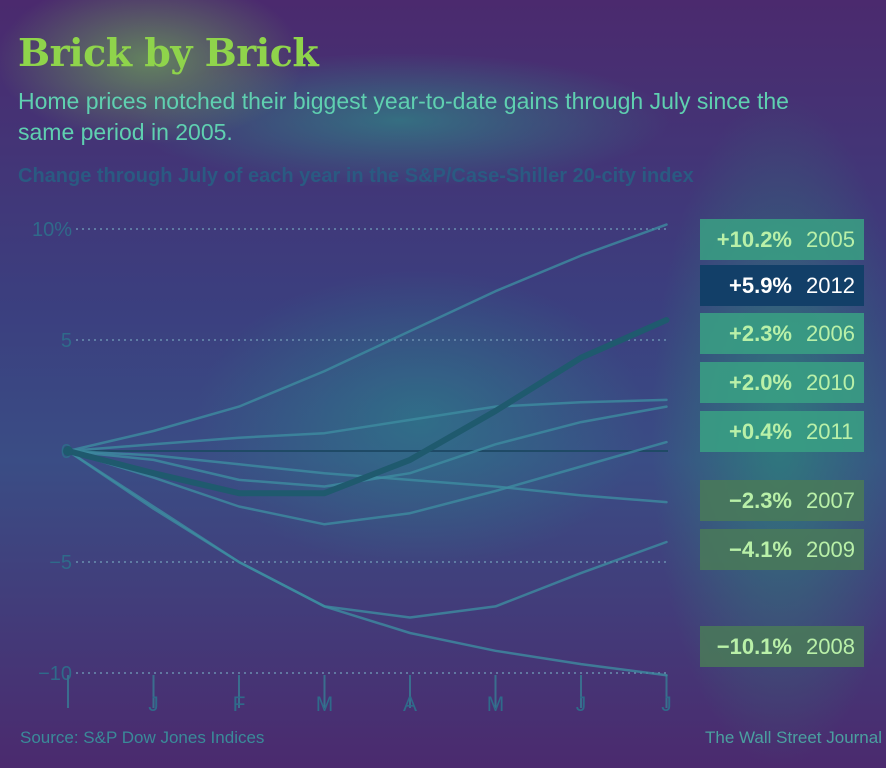 The height and width of the screenshot is (768, 886). Describe the element at coordinates (830, 549) in the screenshot. I see `series-name-label: 2009` at that location.